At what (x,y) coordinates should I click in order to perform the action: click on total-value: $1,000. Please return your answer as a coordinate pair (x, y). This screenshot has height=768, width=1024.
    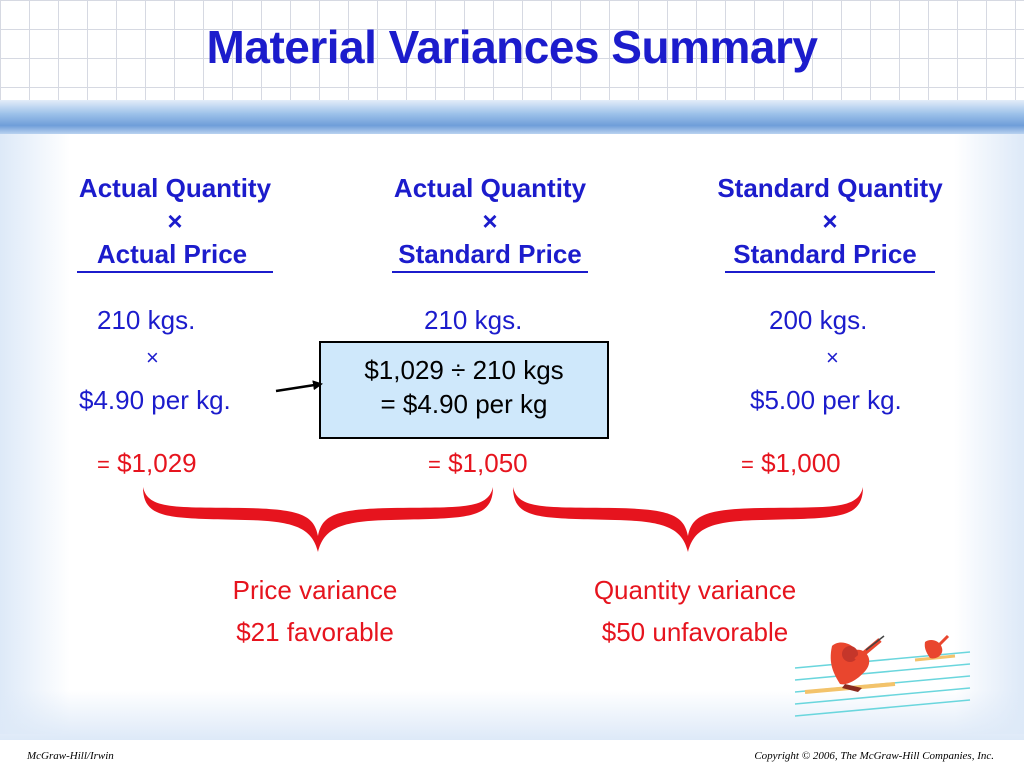
    Looking at the image, I should click on (801, 463).